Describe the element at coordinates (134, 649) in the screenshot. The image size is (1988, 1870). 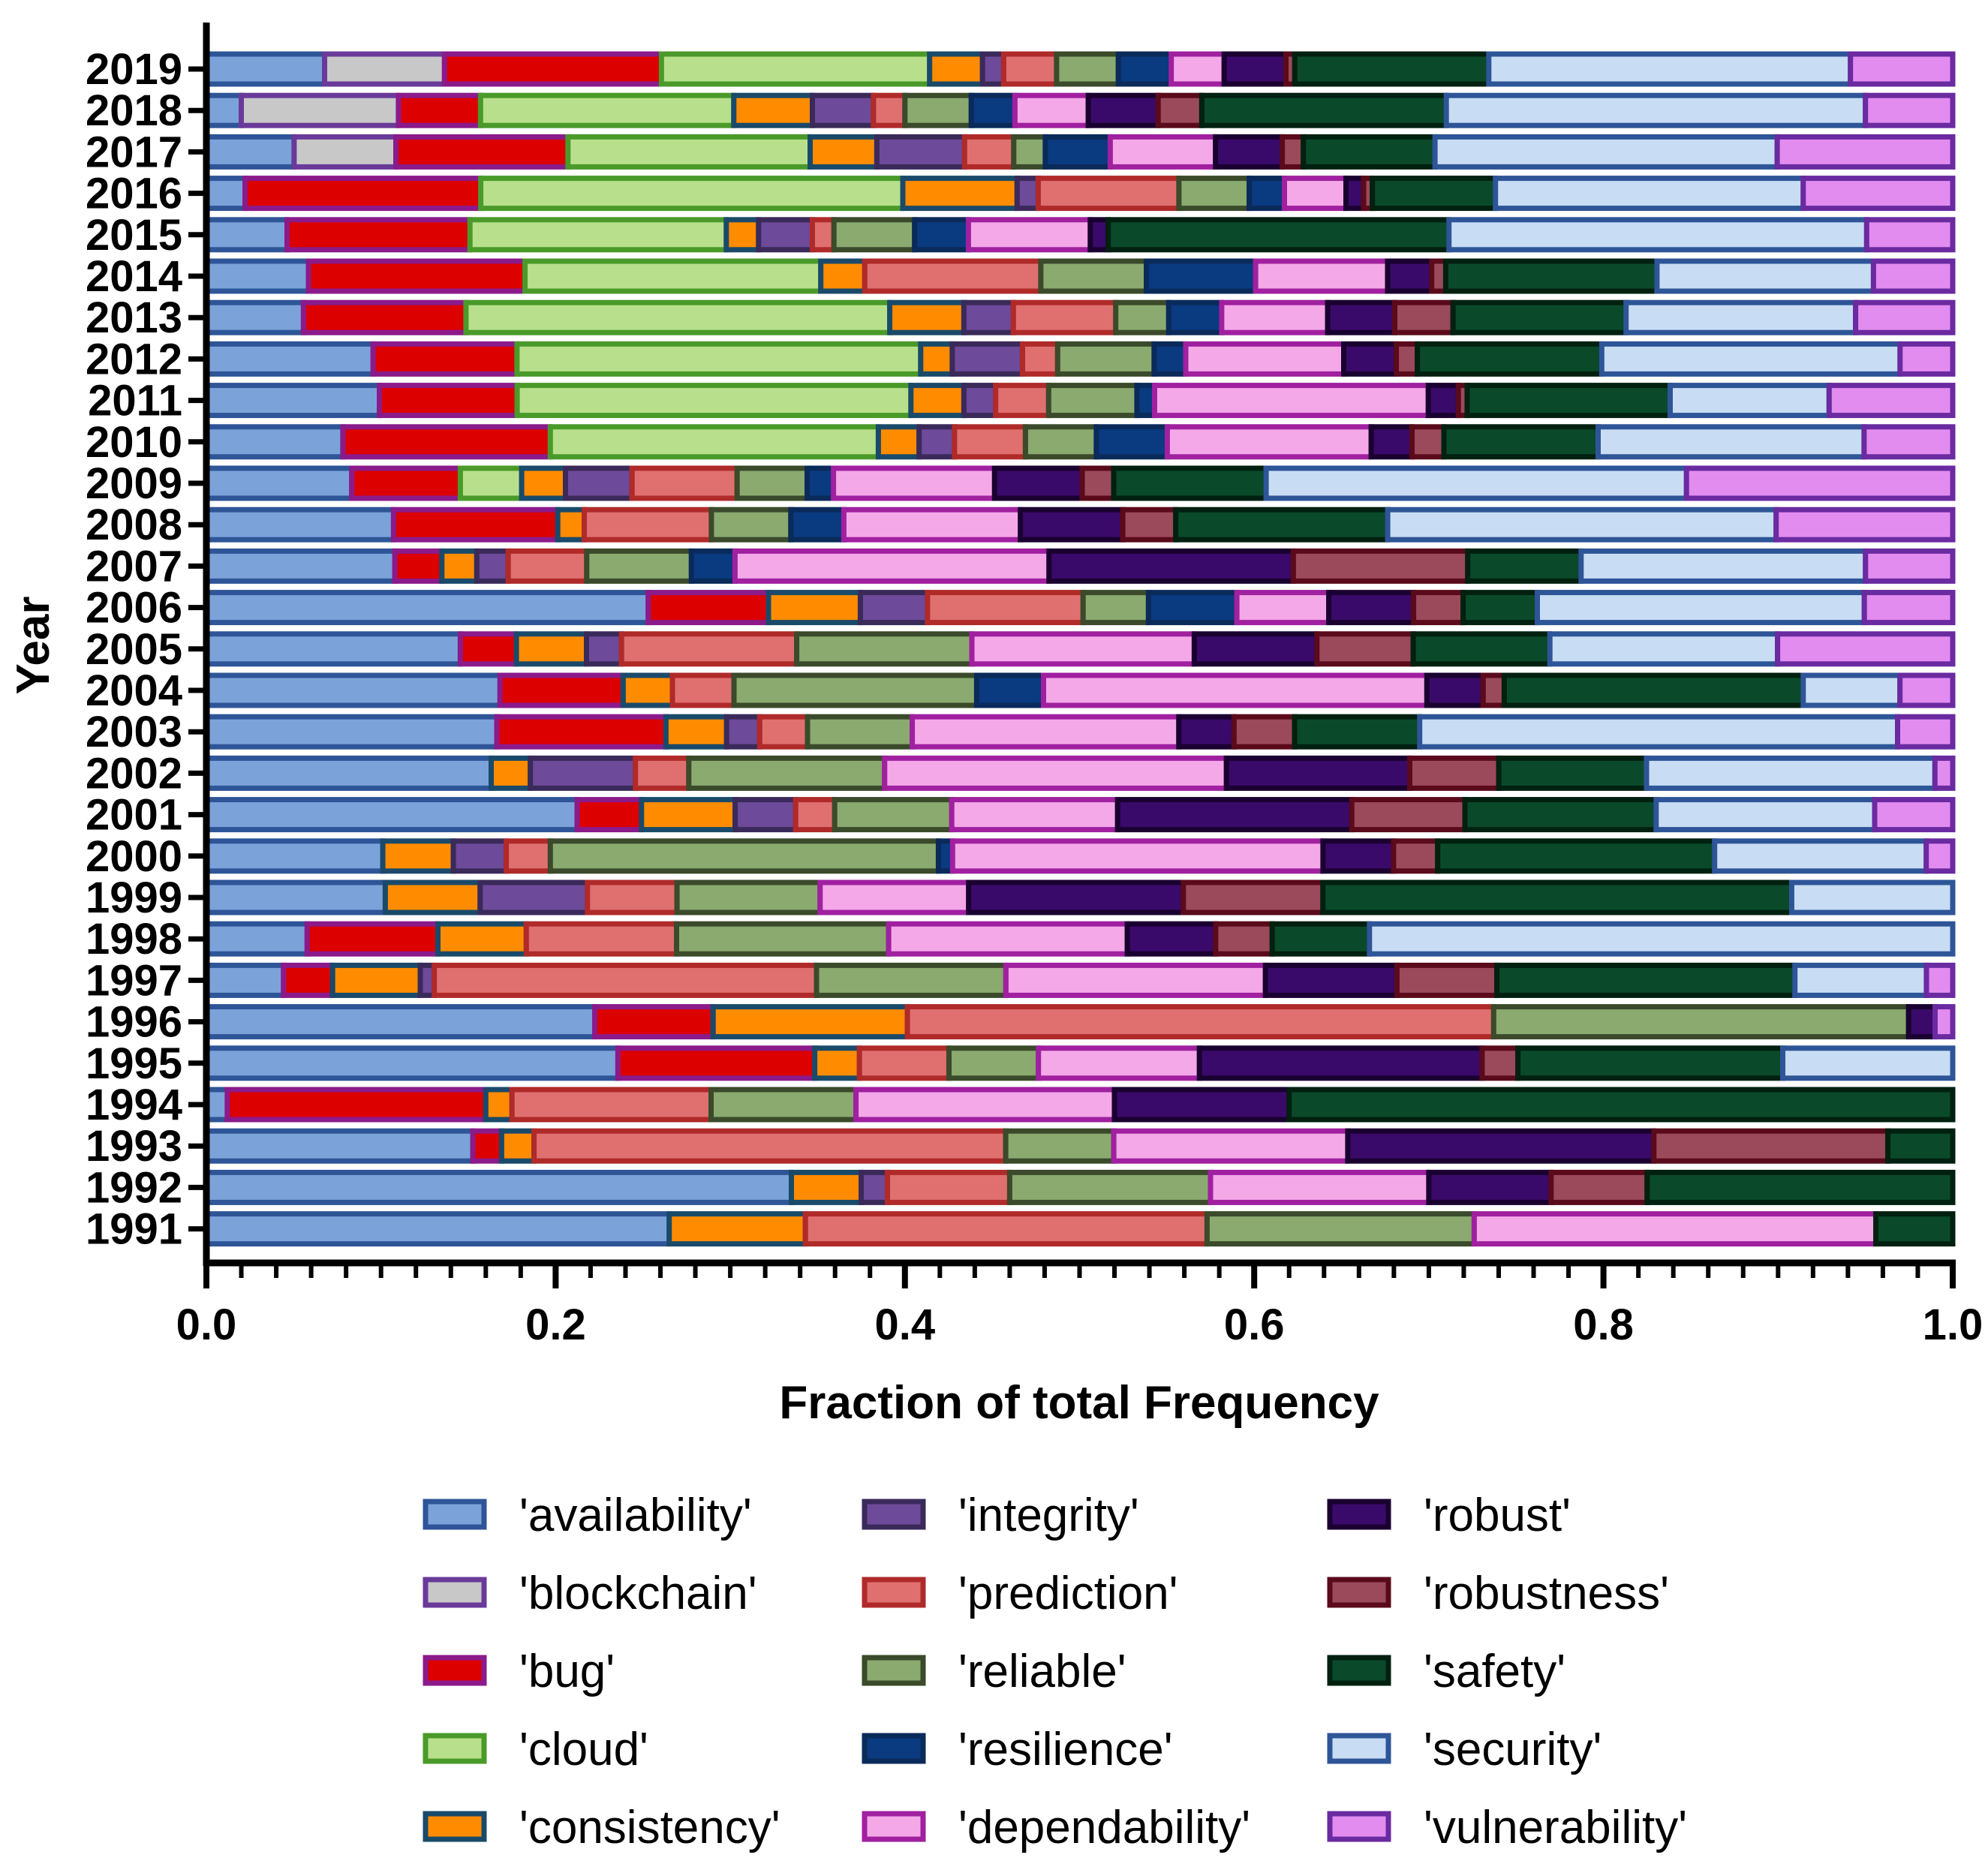
I see `y-tick-label-2005: 2005` at that location.